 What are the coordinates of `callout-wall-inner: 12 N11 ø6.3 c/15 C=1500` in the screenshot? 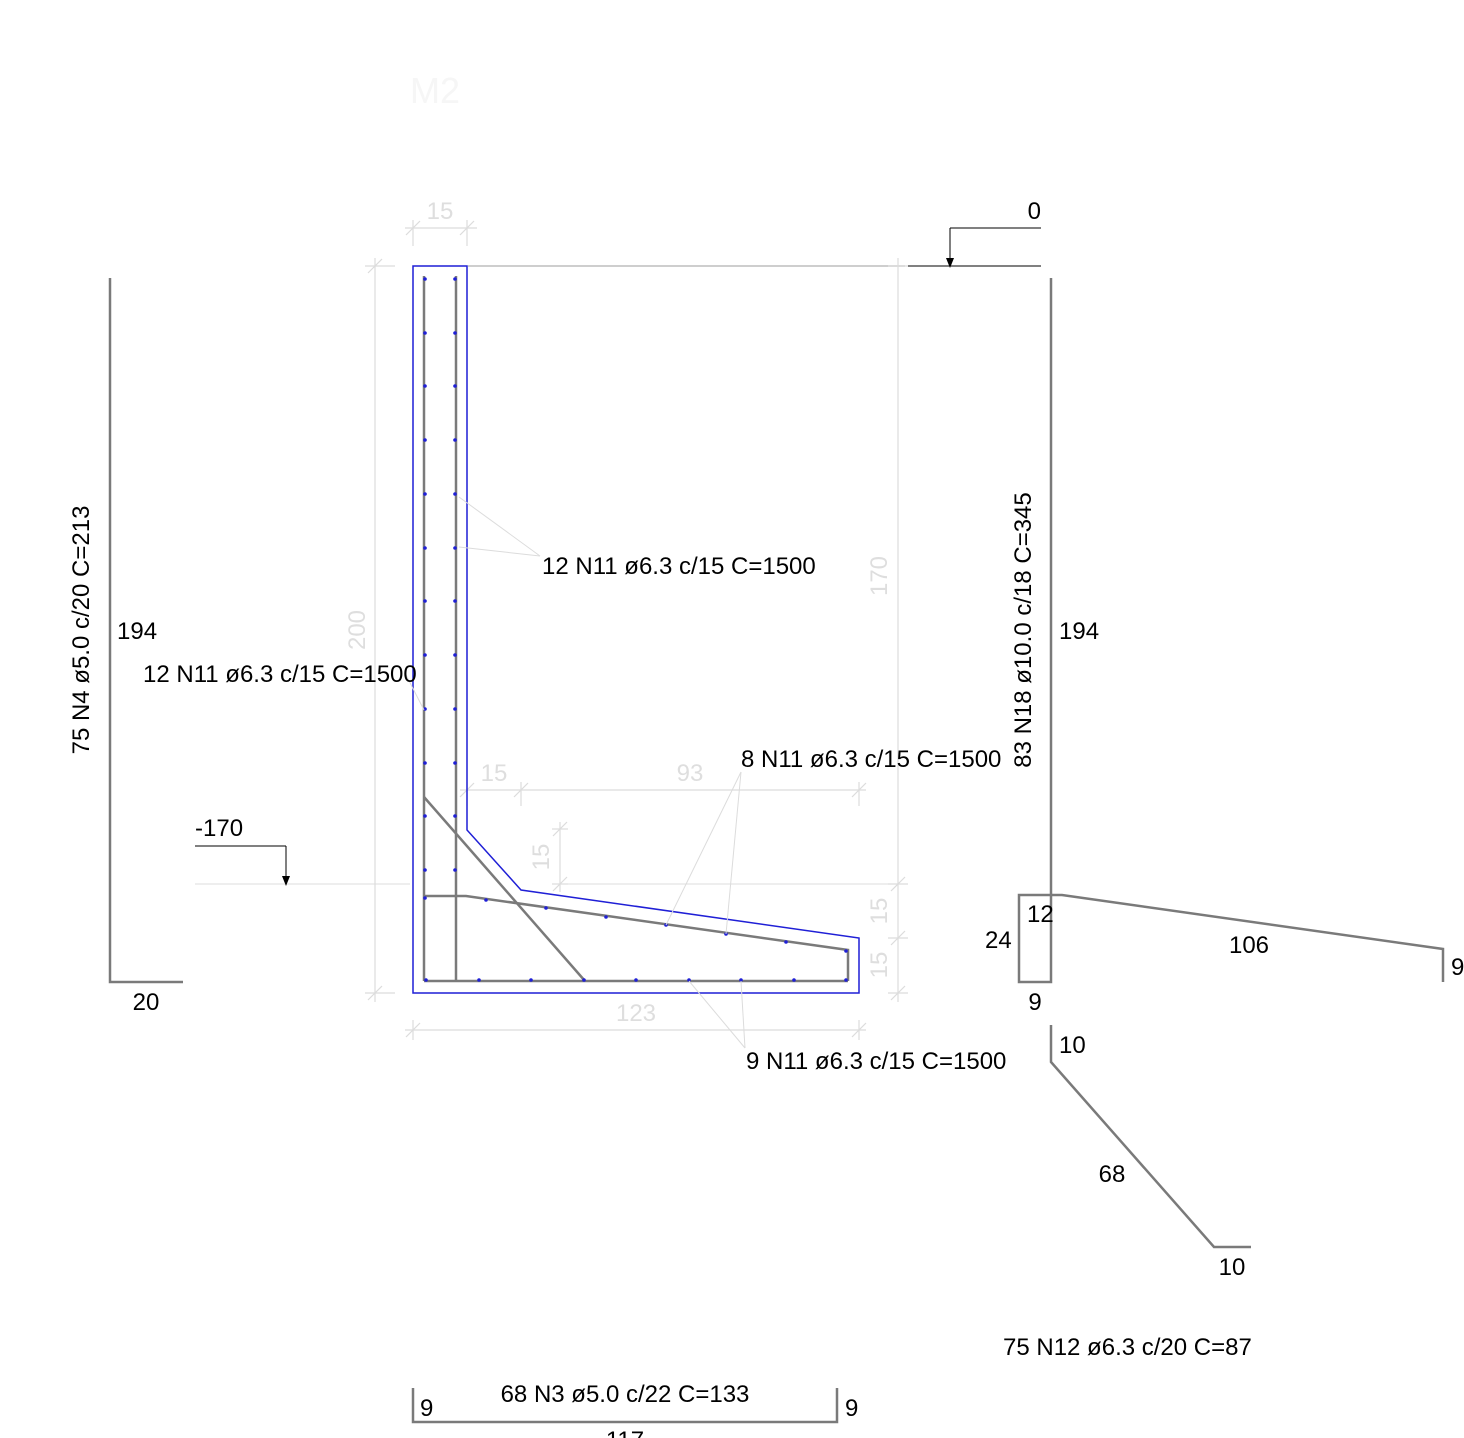 It's located at (679, 566).